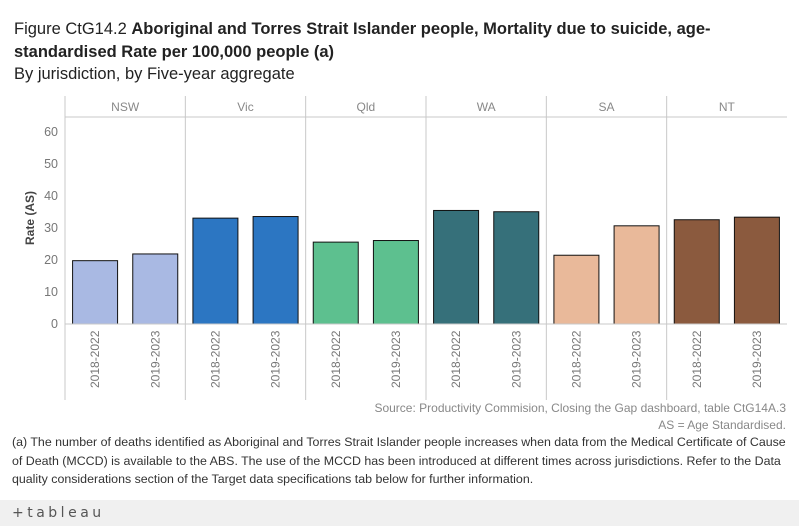  Describe the element at coordinates (51, 292) in the screenshot. I see `y-tick-label: 10` at that location.